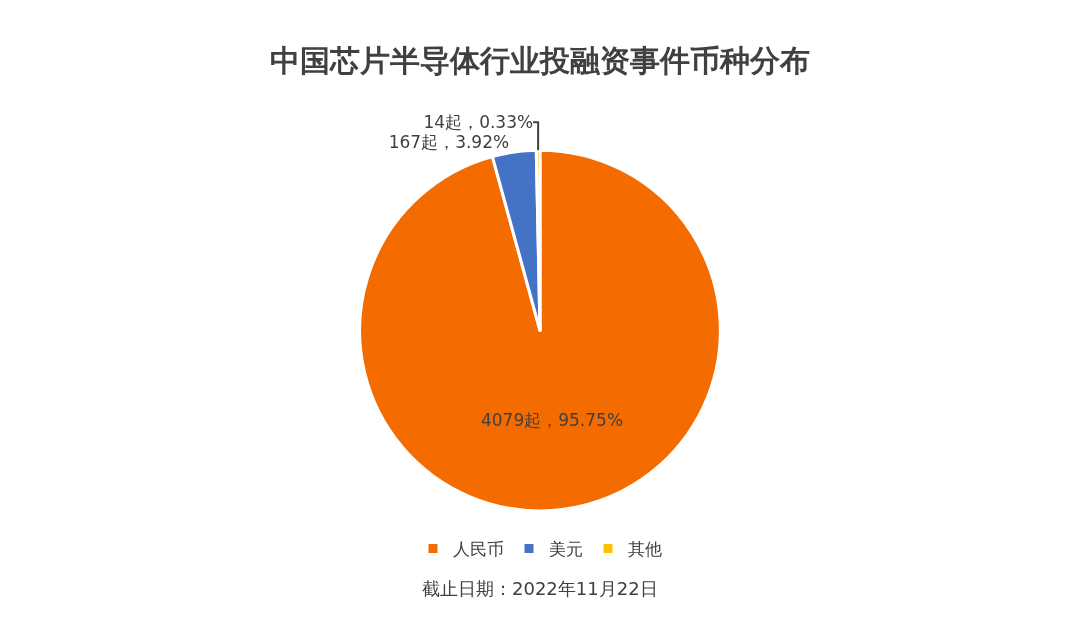 This screenshot has width=1080, height=631. What do you see at coordinates (449, 142) in the screenshot?
I see `data-label: 167起，3.92%` at bounding box center [449, 142].